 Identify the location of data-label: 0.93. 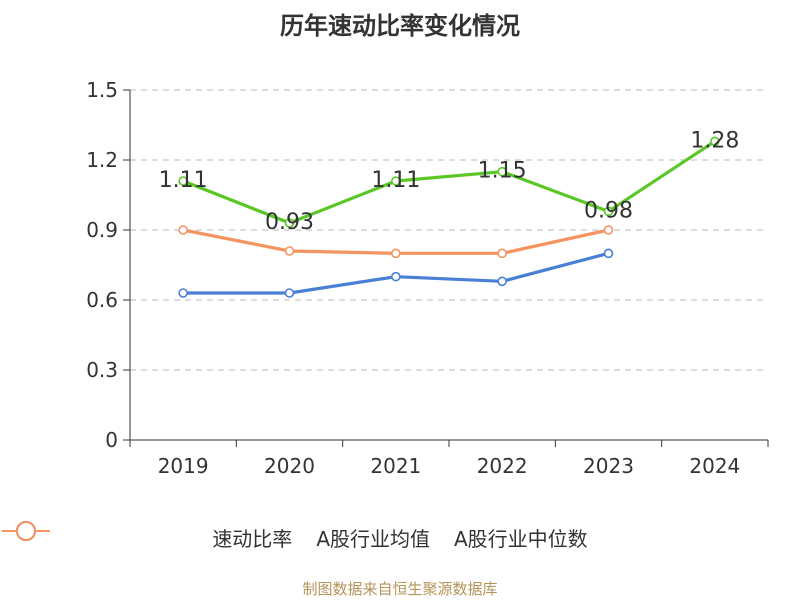
(289, 222).